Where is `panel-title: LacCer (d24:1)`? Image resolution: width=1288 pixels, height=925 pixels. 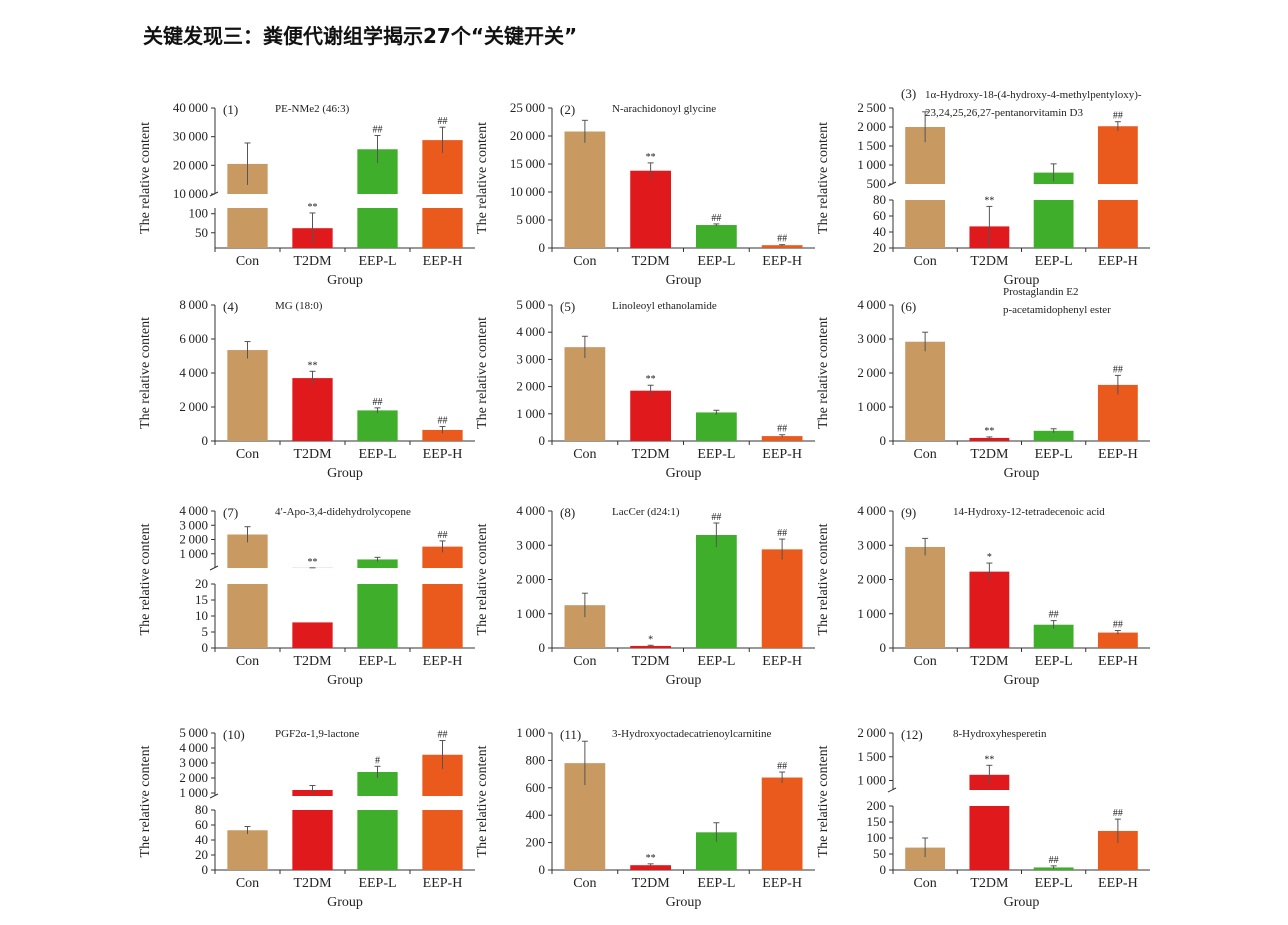
panel-title: LacCer (d24:1) is located at coordinates (646, 512).